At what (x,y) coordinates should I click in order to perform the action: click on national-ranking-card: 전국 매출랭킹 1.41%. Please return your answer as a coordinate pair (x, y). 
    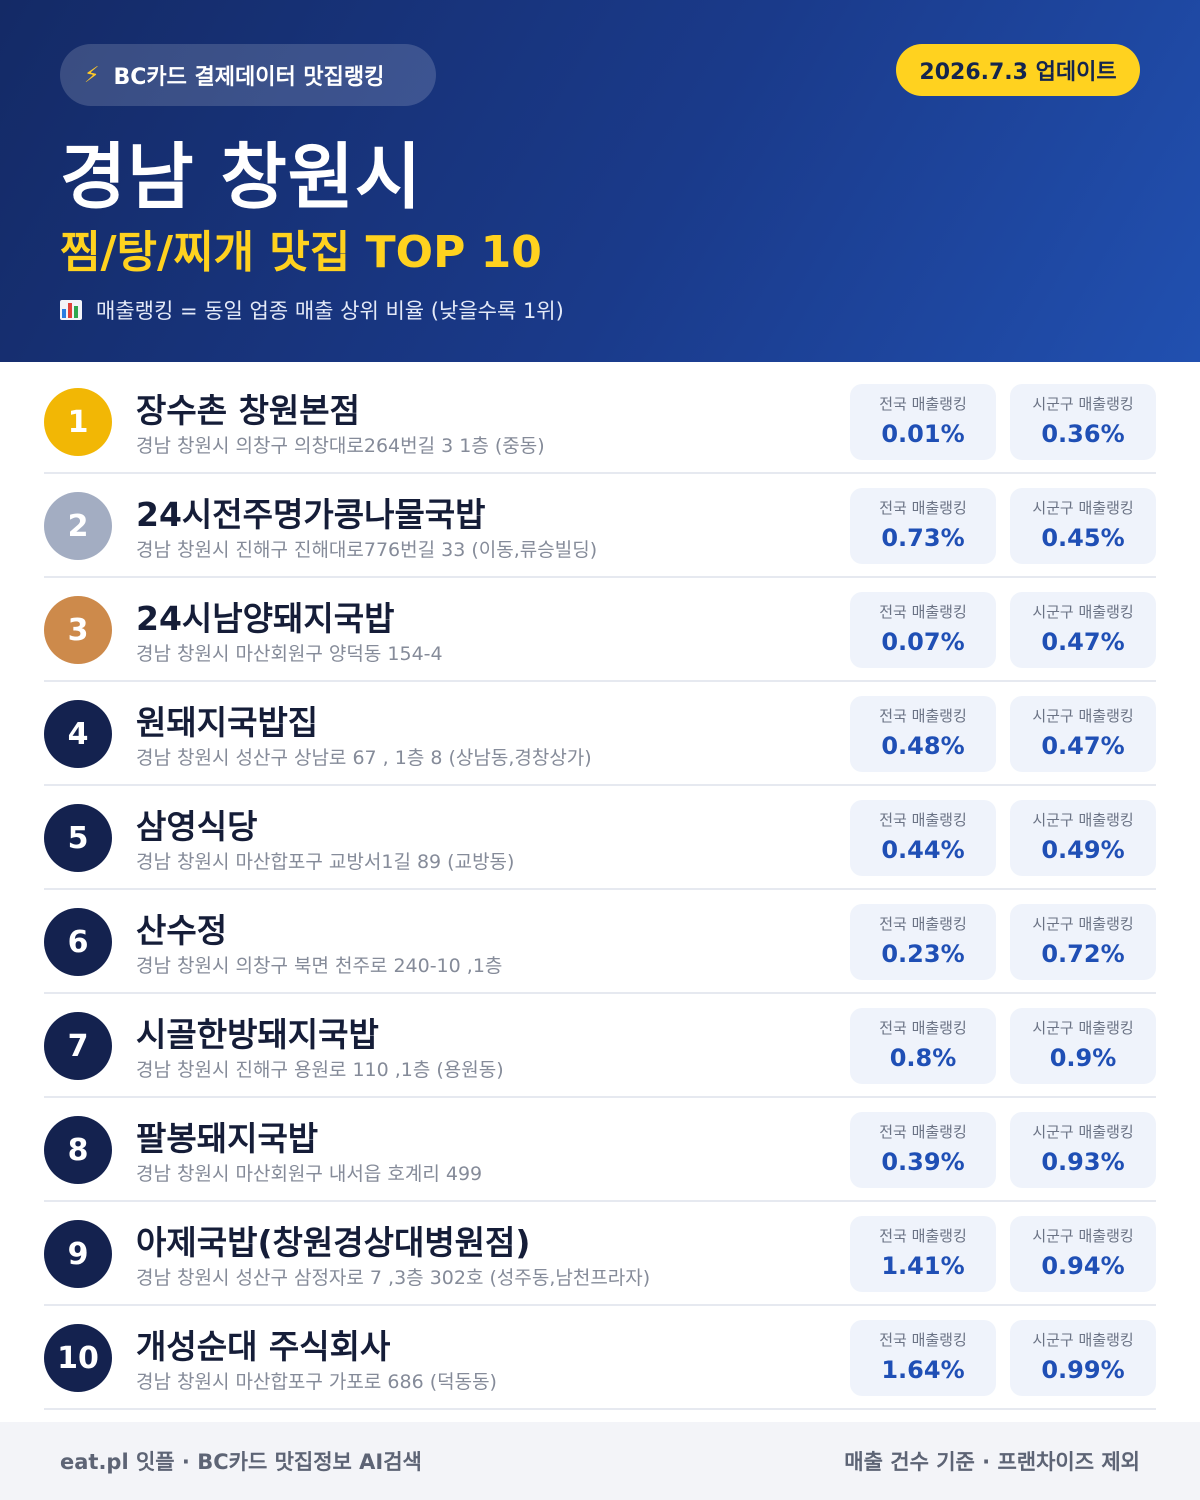
    Looking at the image, I should click on (923, 1254).